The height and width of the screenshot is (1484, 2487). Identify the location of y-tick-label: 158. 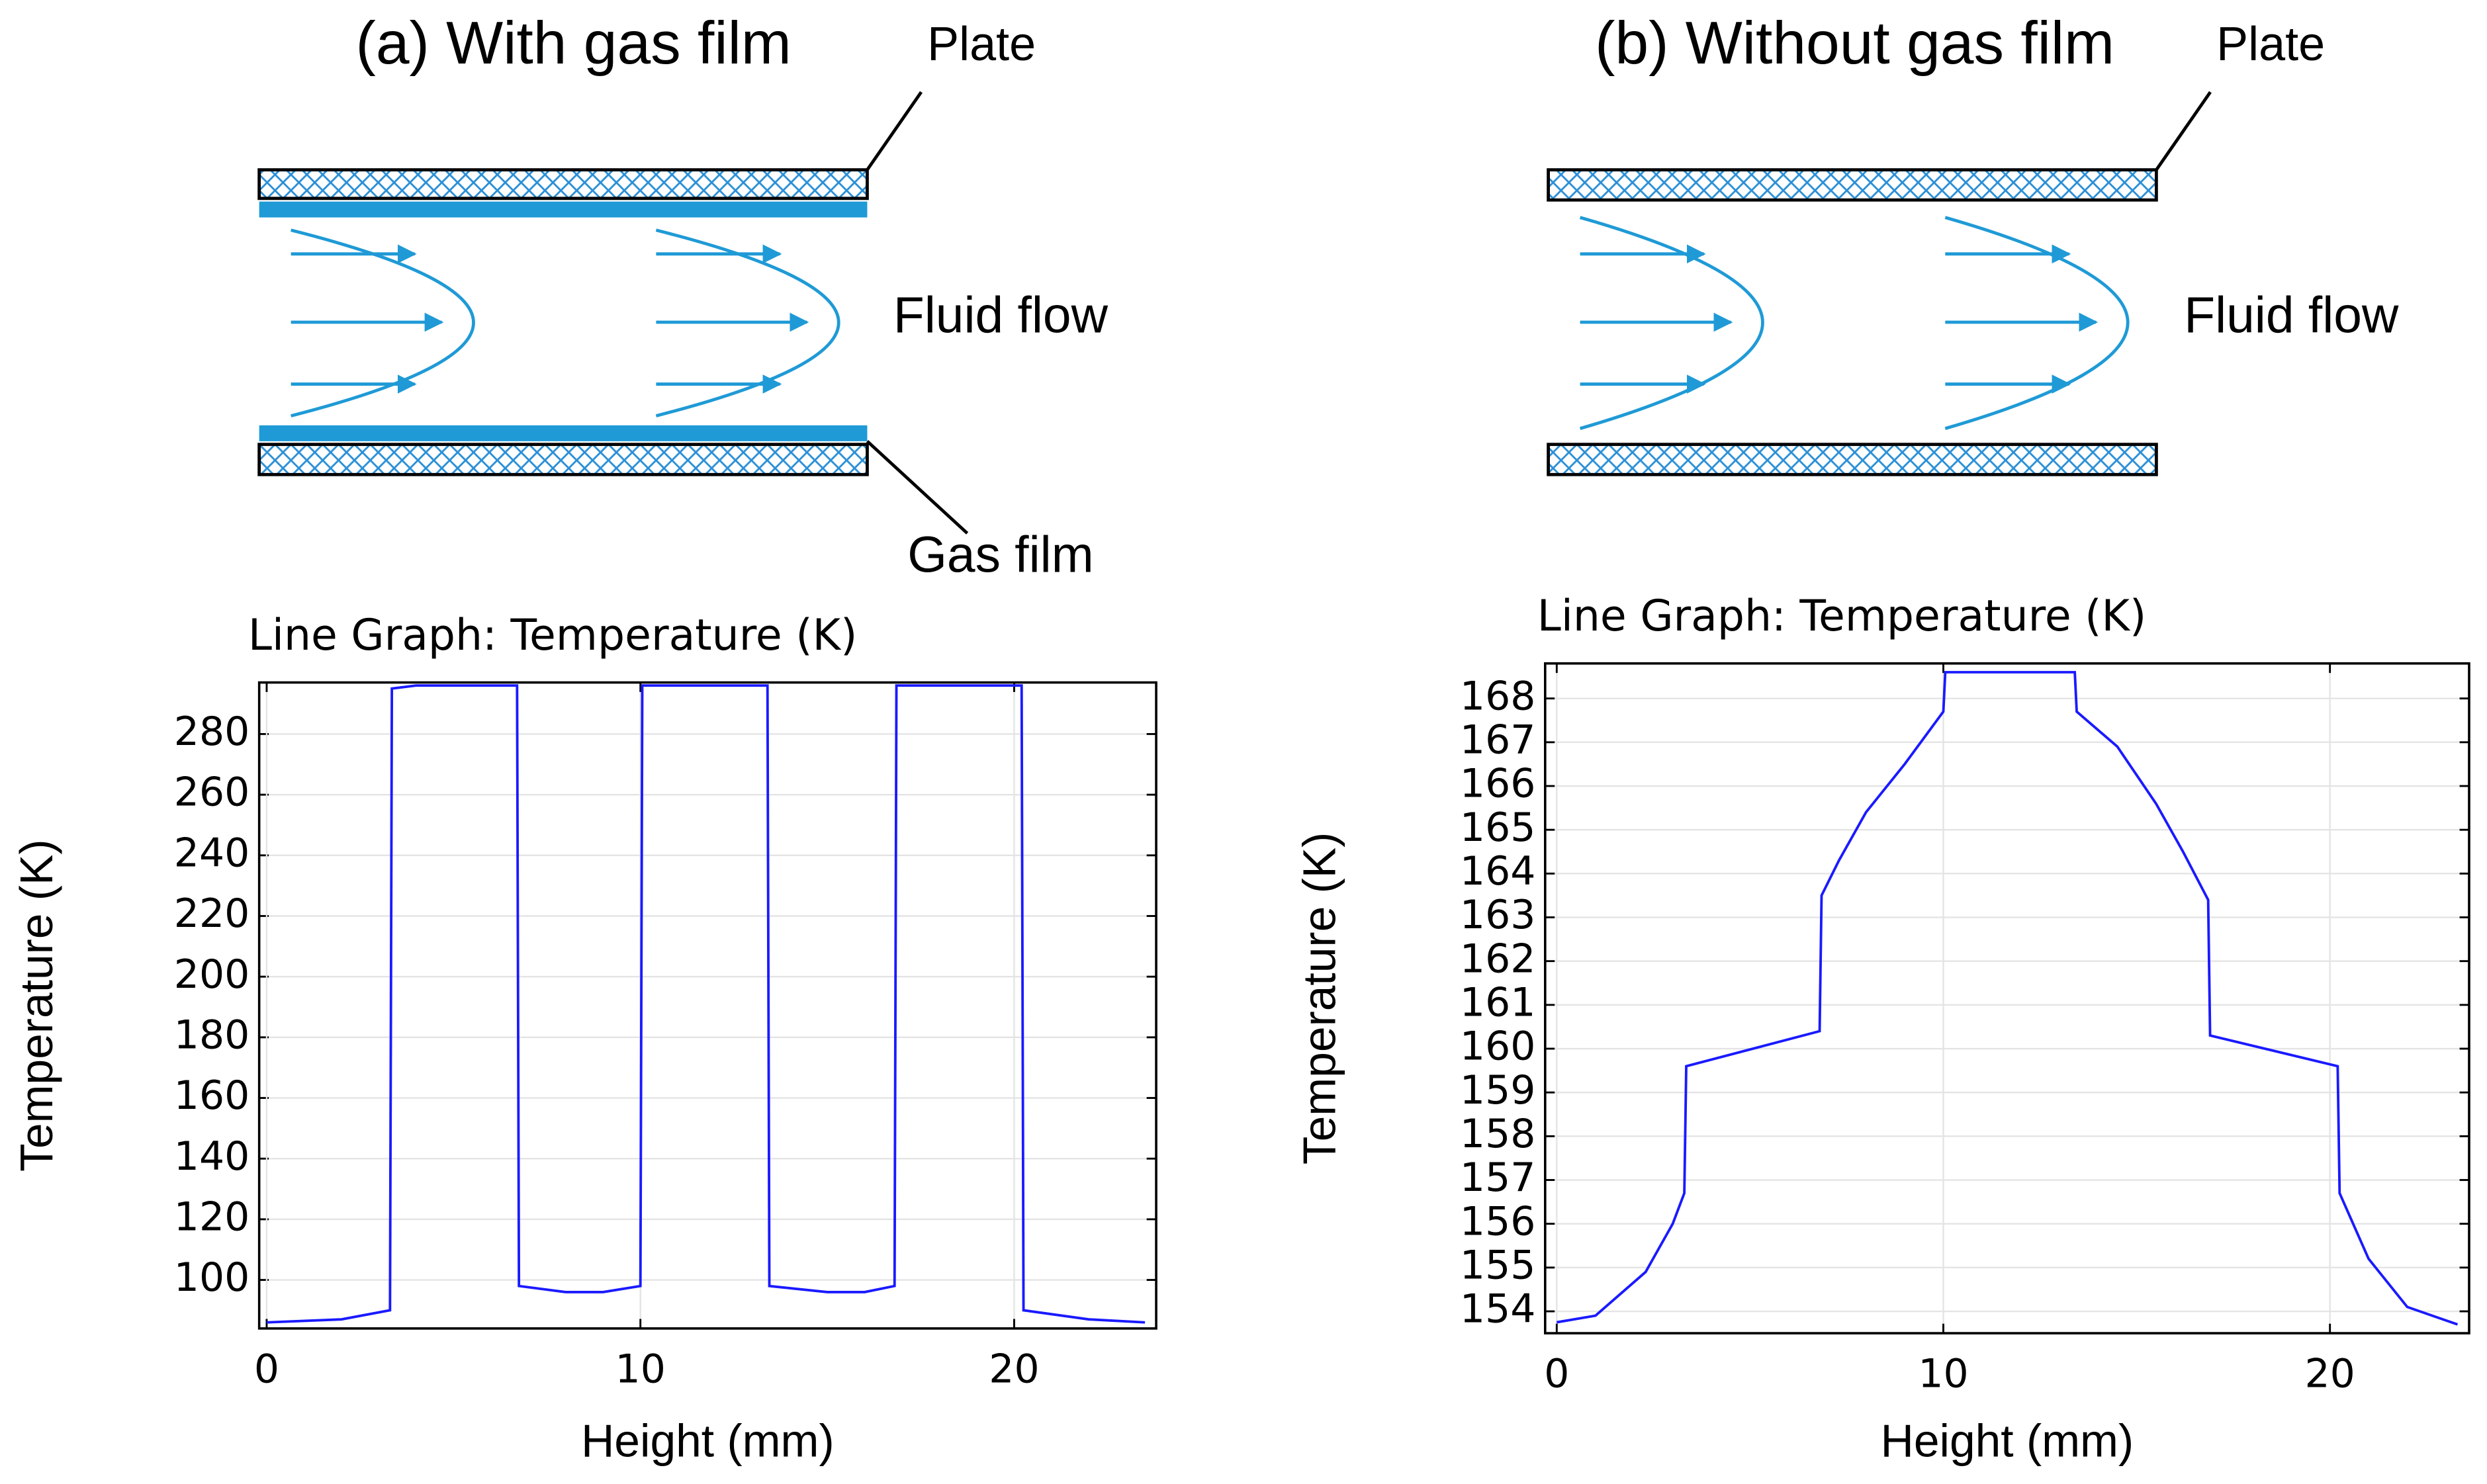
(1497, 1134).